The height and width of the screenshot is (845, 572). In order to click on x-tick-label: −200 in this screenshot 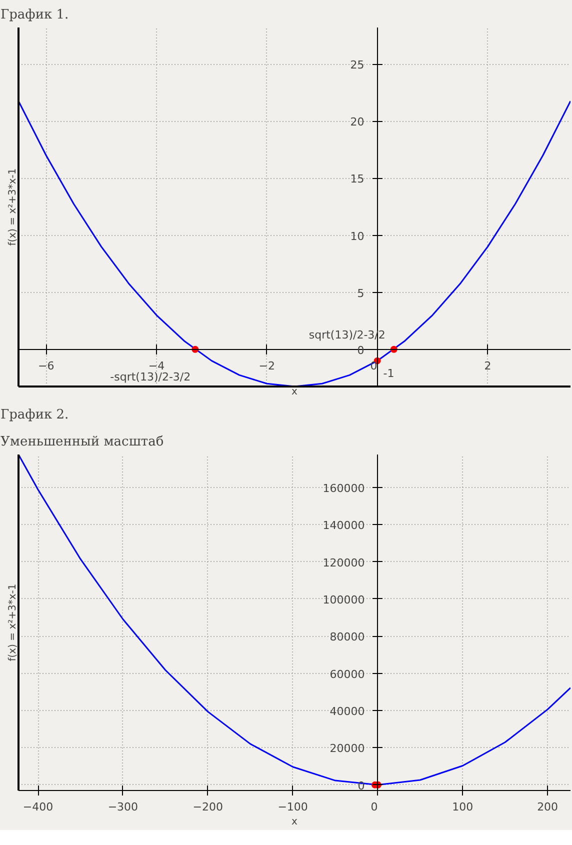, I will do `click(207, 807)`.